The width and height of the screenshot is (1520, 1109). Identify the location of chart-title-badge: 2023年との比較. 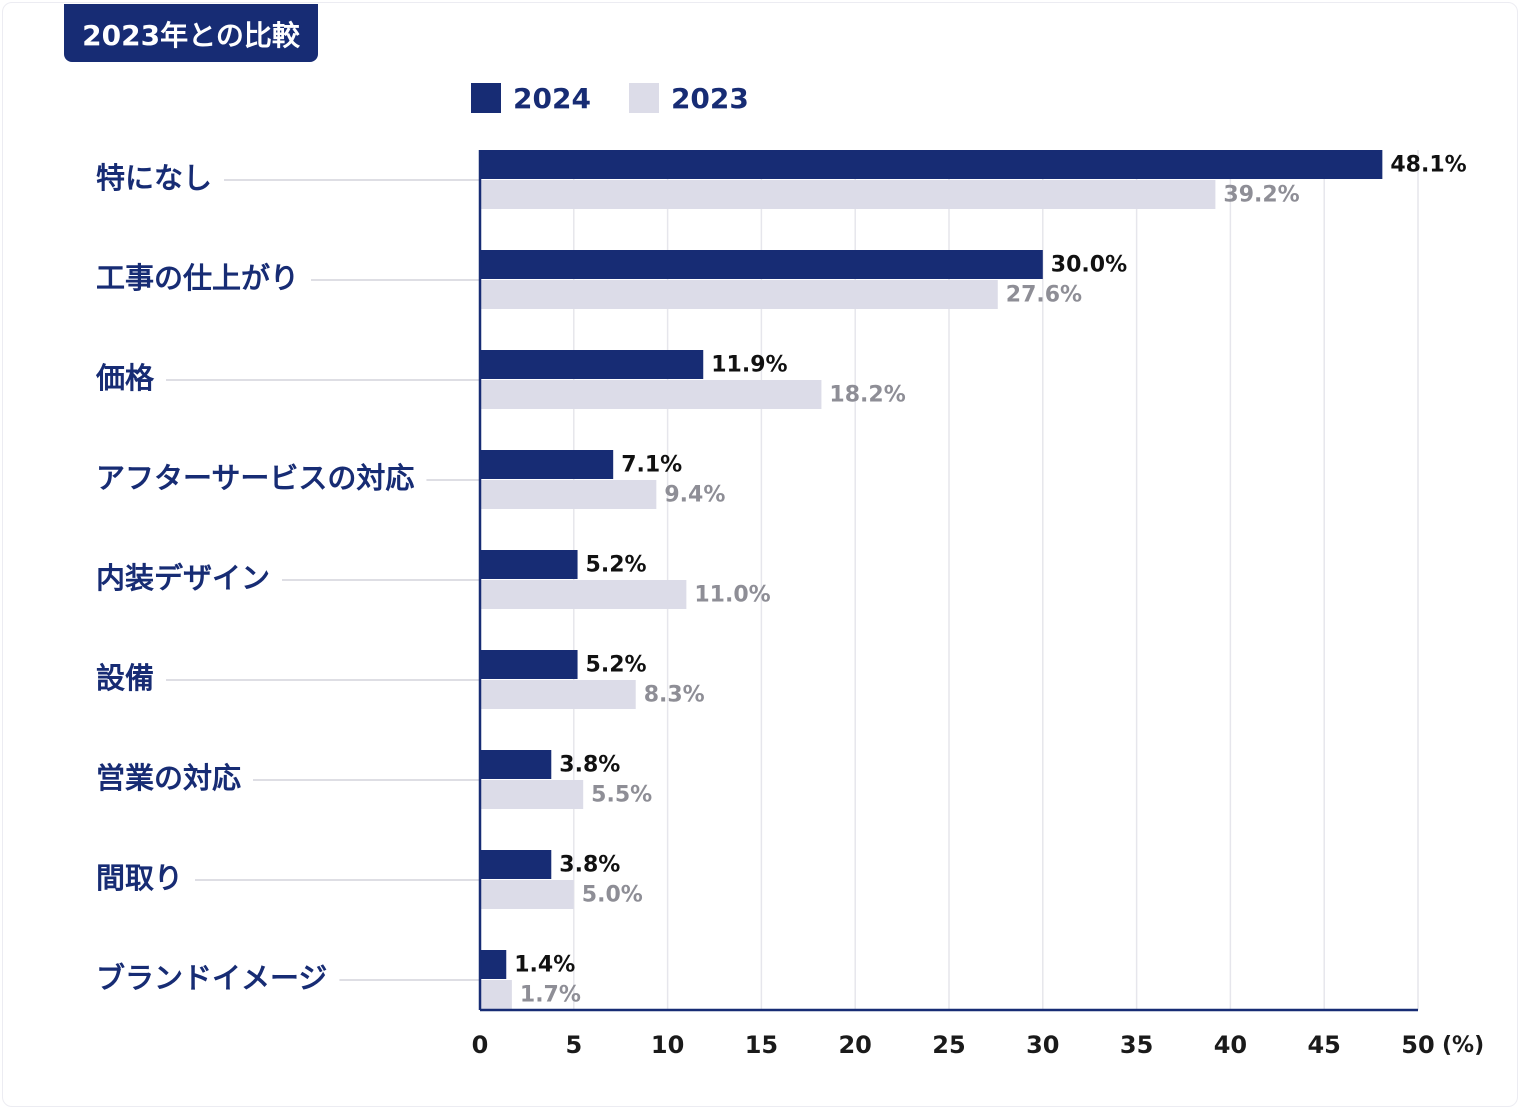
(191, 33).